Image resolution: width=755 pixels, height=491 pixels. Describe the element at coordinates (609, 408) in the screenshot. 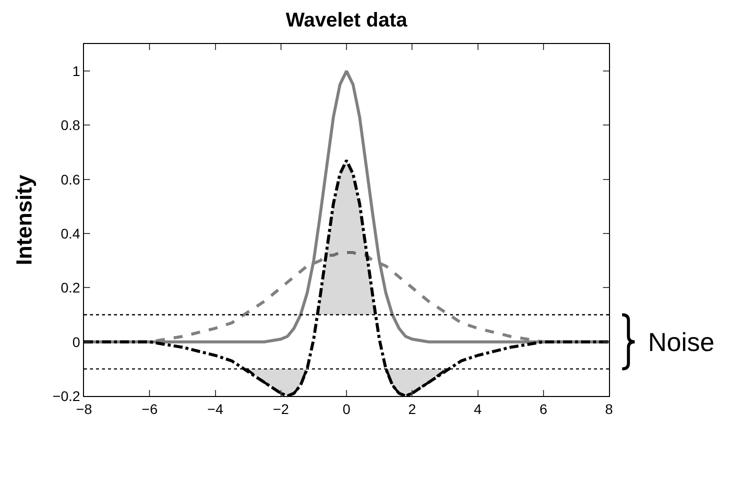

I see `x-tick-label: 8` at that location.